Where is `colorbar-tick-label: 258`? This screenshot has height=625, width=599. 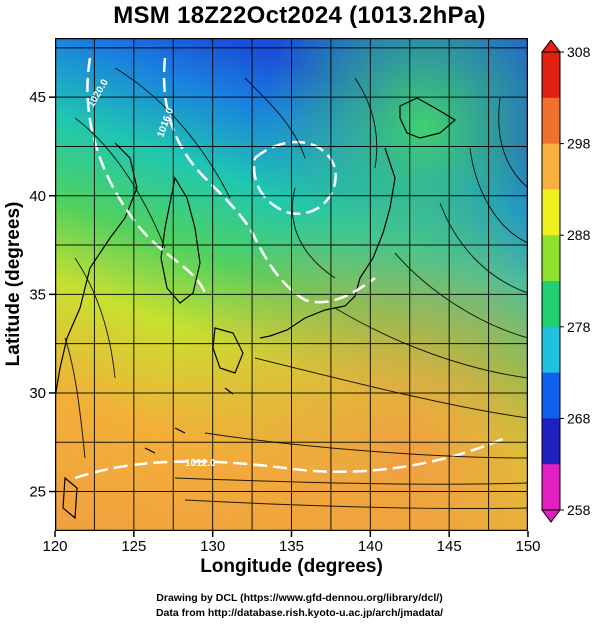 colorbar-tick-label: 258 is located at coordinates (579, 510).